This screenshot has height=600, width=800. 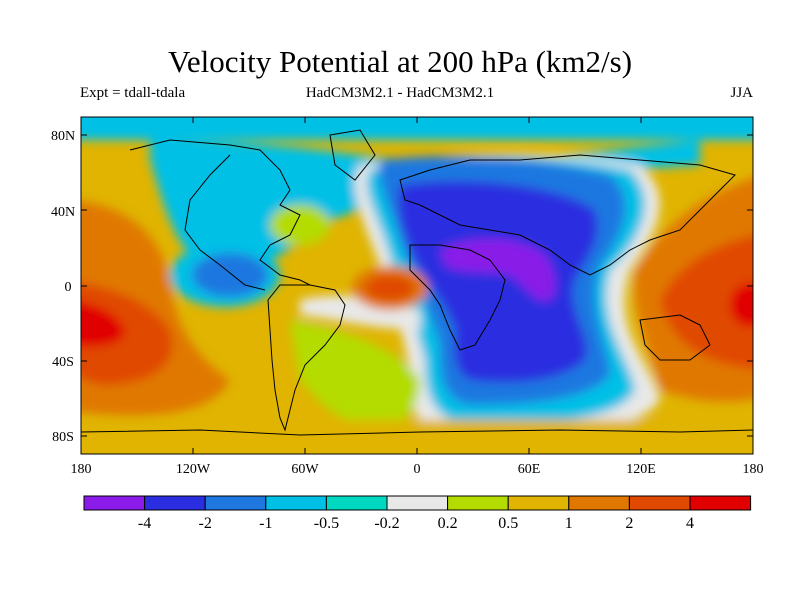 What do you see at coordinates (417, 469) in the screenshot?
I see `x-tick-label: 0` at bounding box center [417, 469].